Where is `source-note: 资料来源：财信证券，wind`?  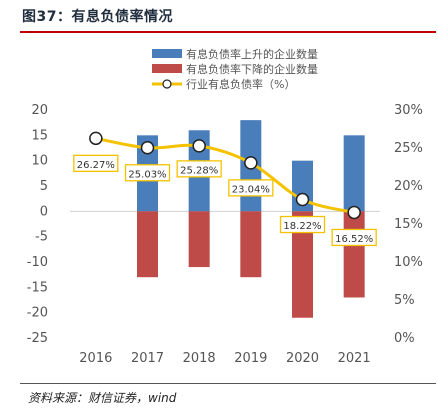 source-note: 资料来源：财信证券，wind is located at coordinates (102, 398).